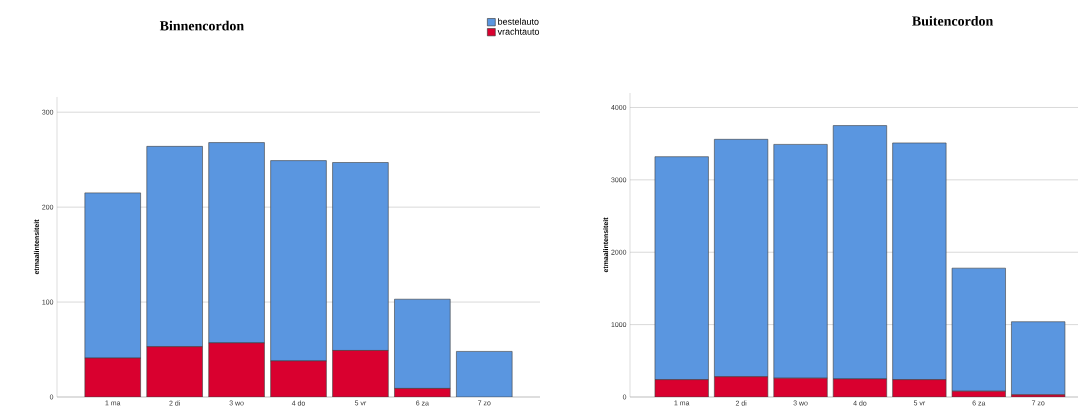 This screenshot has height=419, width=1083. What do you see at coordinates (518, 21) in the screenshot?
I see `legend-label: bestelauto` at bounding box center [518, 21].